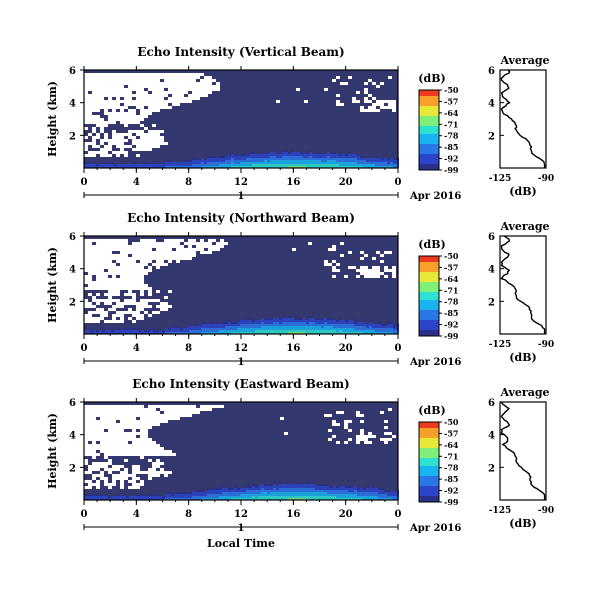 Image resolution: width=614 pixels, height=598 pixels. Describe the element at coordinates (241, 119) in the screenshot. I see `heatmap-field` at that location.